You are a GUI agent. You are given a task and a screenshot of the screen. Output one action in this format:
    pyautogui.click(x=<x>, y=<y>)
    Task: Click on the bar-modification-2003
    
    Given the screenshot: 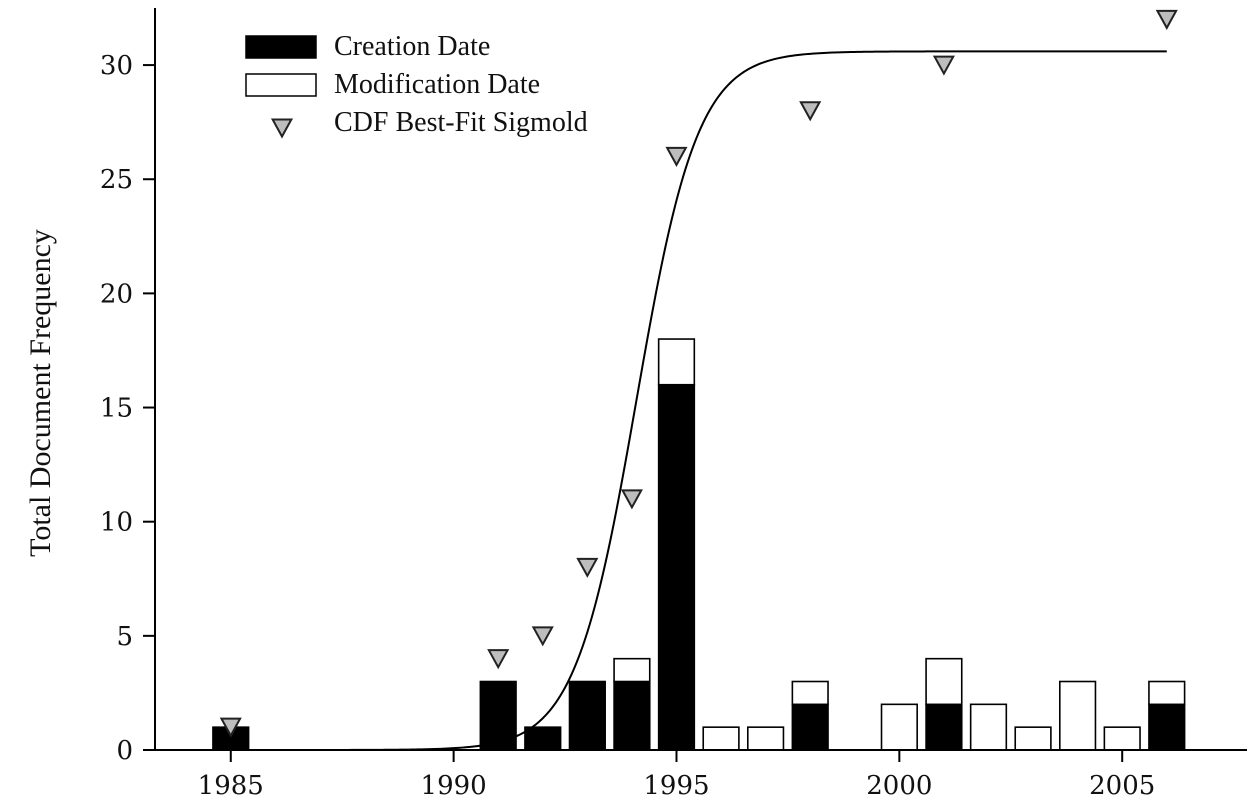 What is the action you would take?
    pyautogui.click(x=1033, y=738)
    